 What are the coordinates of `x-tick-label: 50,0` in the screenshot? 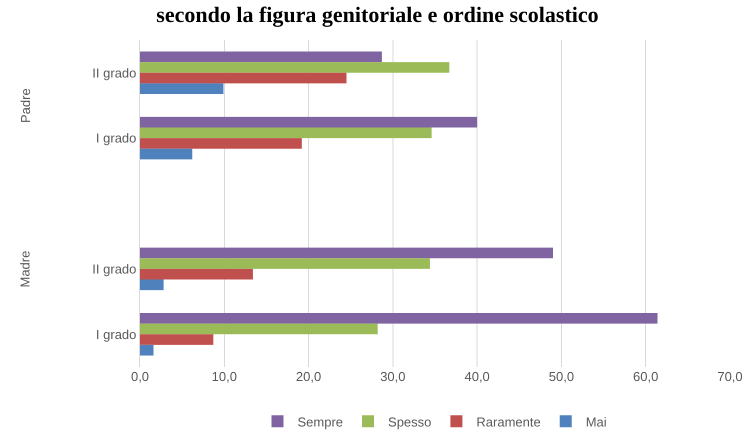 It's located at (561, 376).